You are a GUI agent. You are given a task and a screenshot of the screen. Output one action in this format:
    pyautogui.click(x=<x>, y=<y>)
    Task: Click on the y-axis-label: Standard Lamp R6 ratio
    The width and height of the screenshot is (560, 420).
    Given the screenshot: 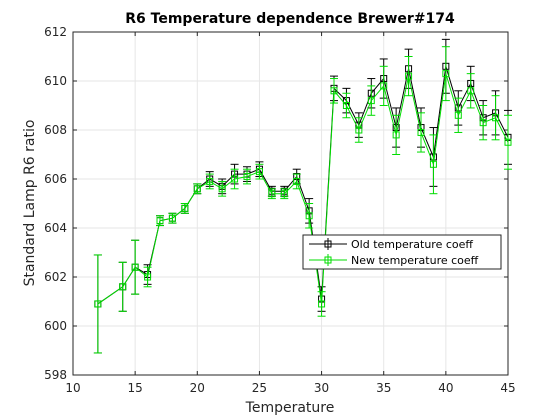 What is the action you would take?
    pyautogui.click(x=30, y=203)
    